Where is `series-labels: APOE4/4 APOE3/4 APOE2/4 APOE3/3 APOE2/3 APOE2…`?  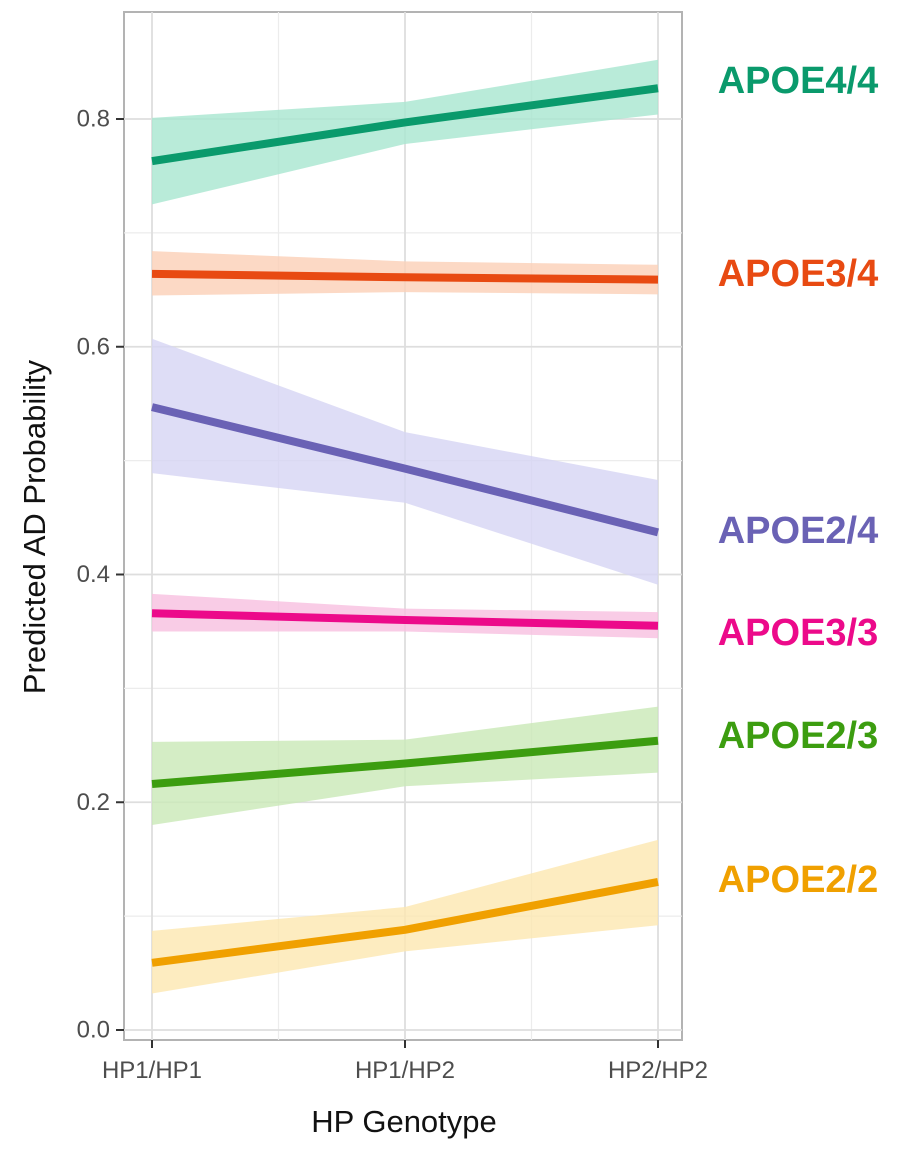 series-labels: APOE4/4 APOE3/4 APOE2/4 APOE3/3 APOE2/3 APOE2… is located at coordinates (798, 480).